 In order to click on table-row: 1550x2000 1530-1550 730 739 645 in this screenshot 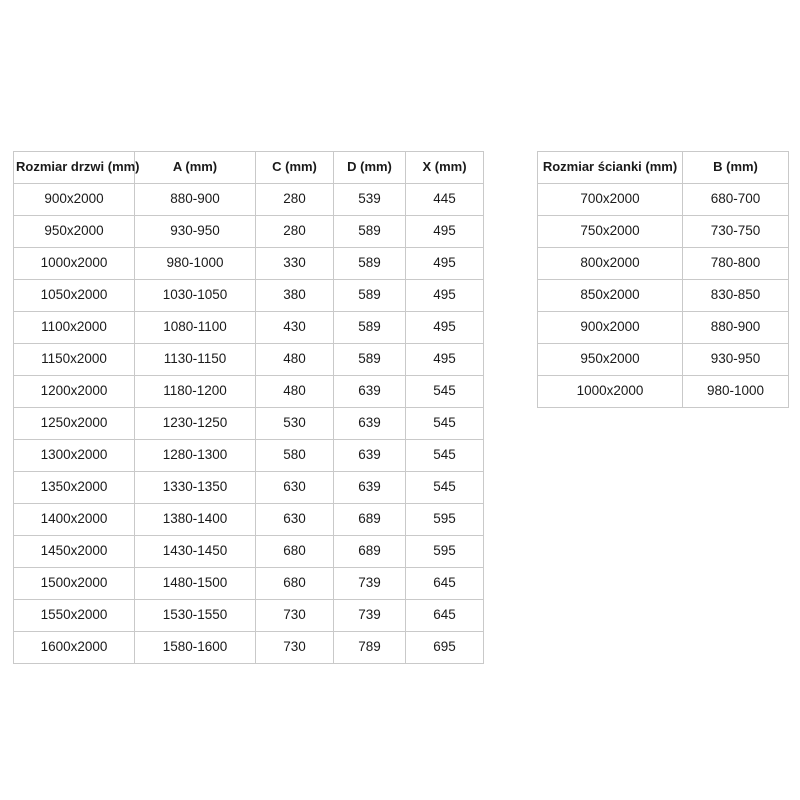, I will do `click(248, 615)`.